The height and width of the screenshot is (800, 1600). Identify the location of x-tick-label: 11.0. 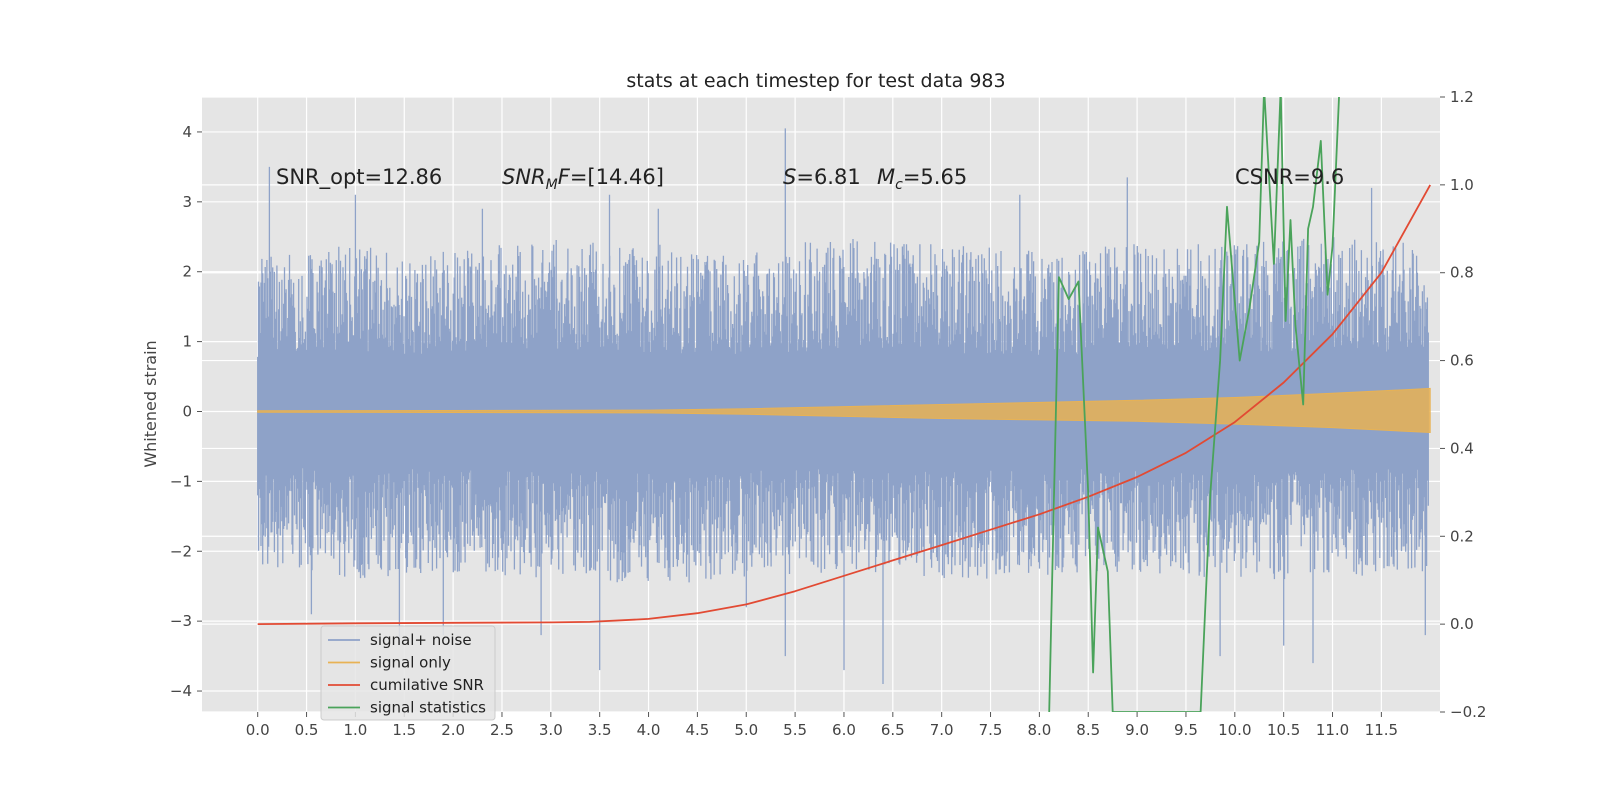
(1332, 730).